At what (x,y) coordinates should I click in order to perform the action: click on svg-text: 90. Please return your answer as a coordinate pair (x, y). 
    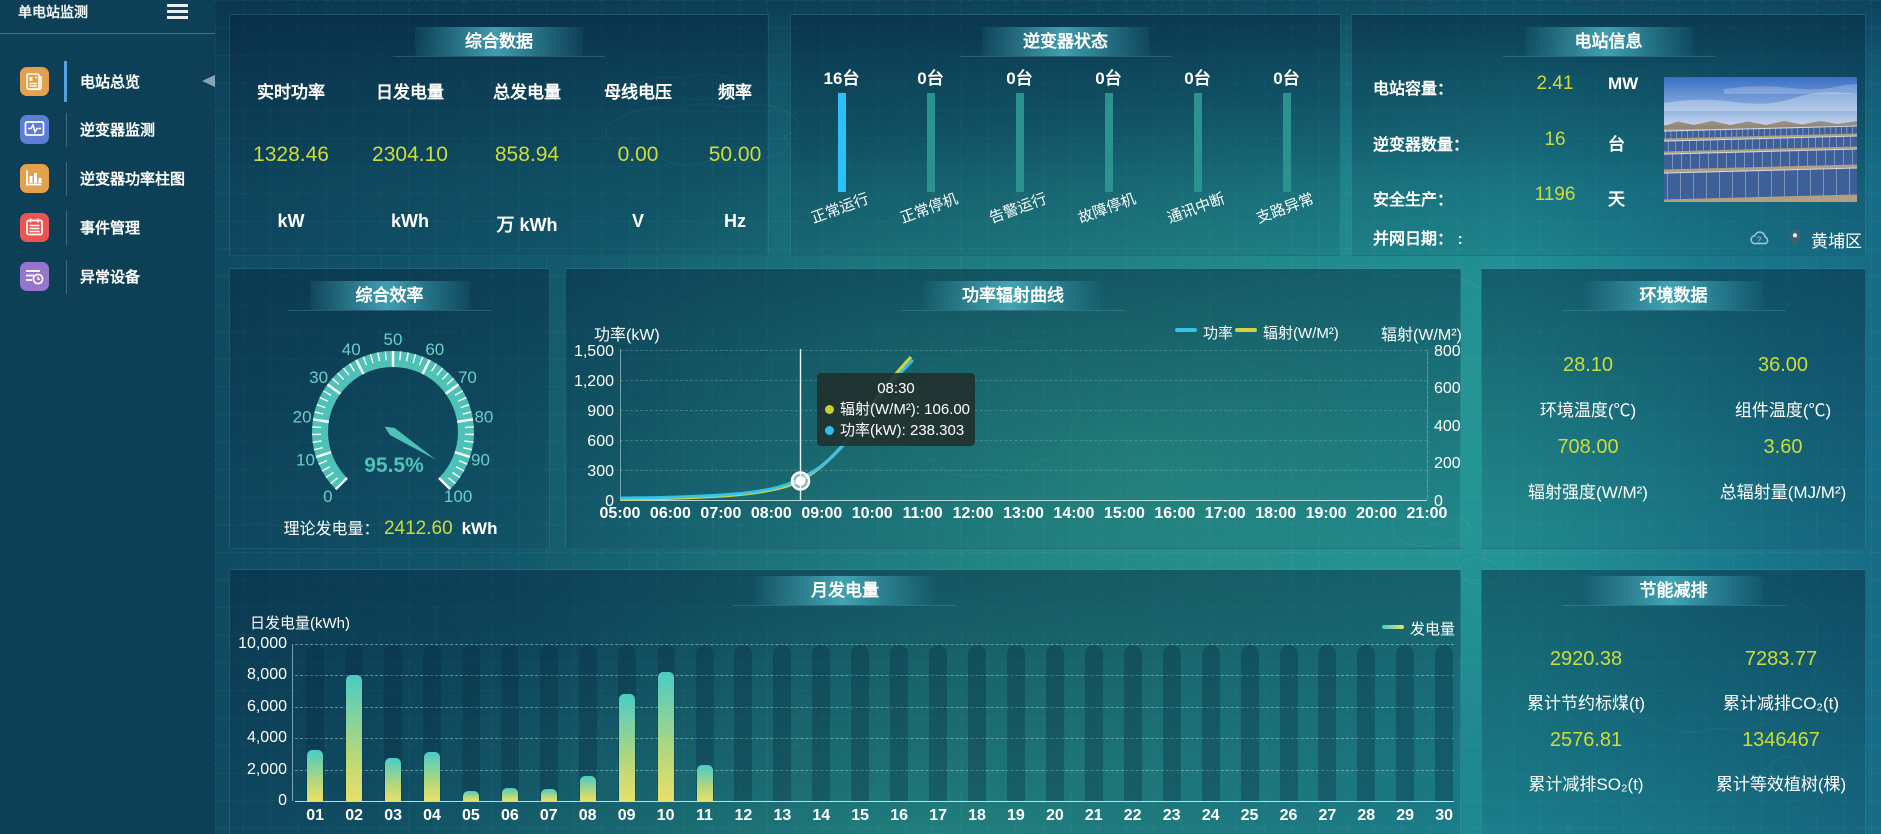
    Looking at the image, I should click on (480, 459).